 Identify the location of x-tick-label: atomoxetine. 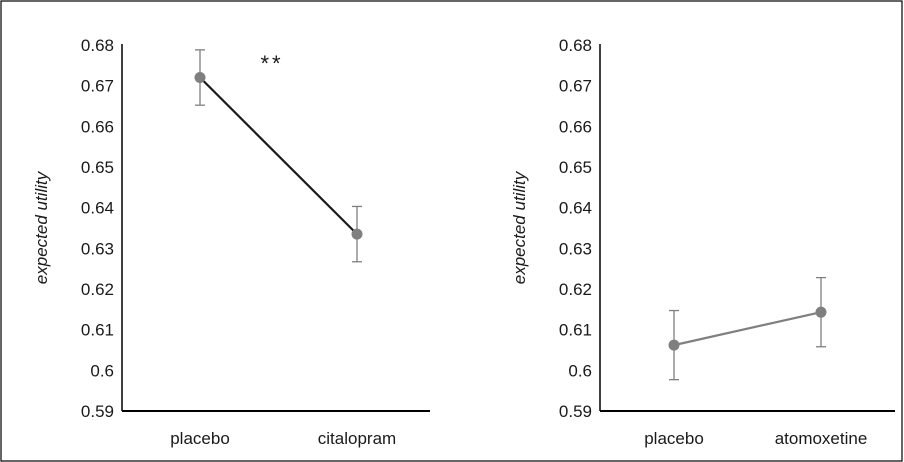
(821, 438).